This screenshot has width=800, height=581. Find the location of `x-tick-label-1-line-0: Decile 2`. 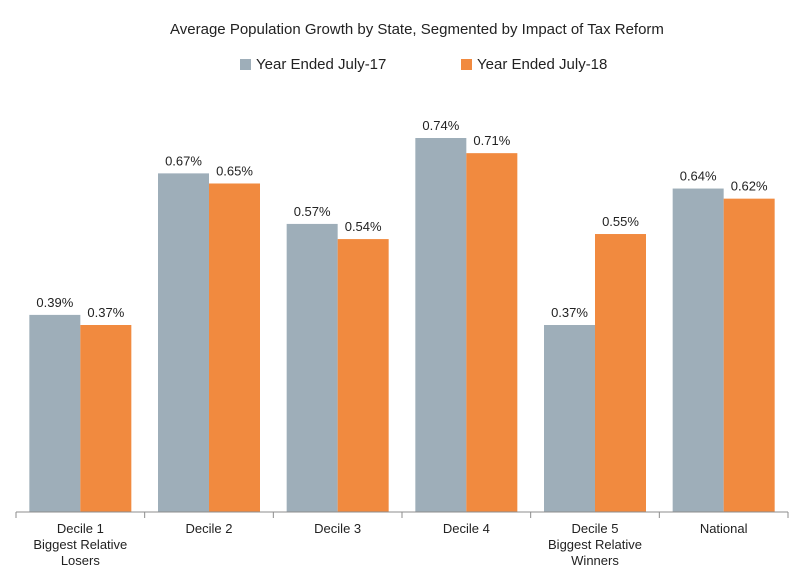

x-tick-label-1-line-0: Decile 2 is located at coordinates (209, 528).